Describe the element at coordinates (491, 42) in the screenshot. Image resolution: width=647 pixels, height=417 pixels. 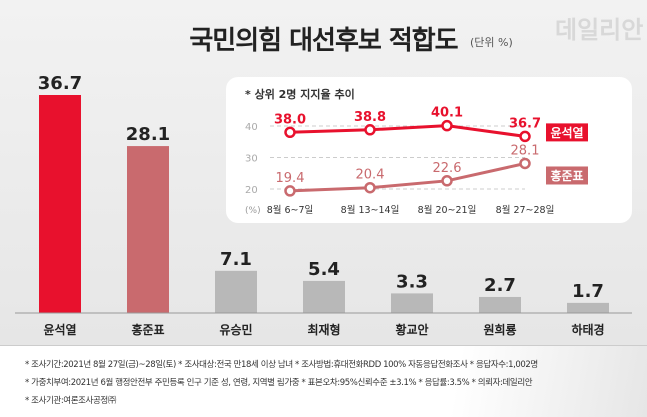
I see `unit-label: (단위 %)` at that location.